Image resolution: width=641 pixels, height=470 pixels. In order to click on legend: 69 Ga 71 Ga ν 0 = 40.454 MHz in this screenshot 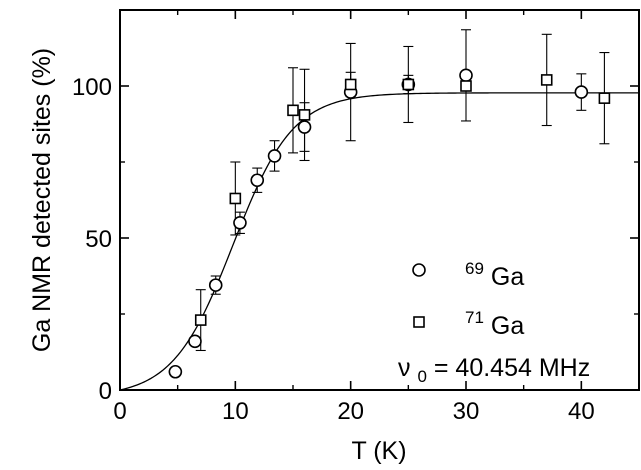, I will do `click(494, 320)`.